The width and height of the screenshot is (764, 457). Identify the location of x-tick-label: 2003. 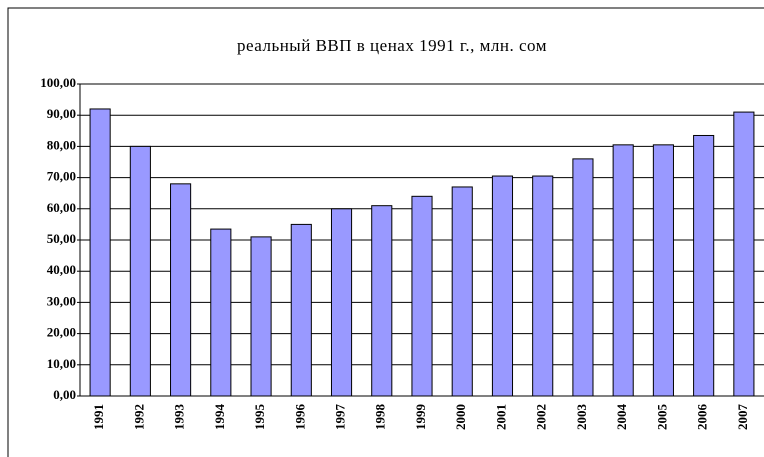
(581, 417).